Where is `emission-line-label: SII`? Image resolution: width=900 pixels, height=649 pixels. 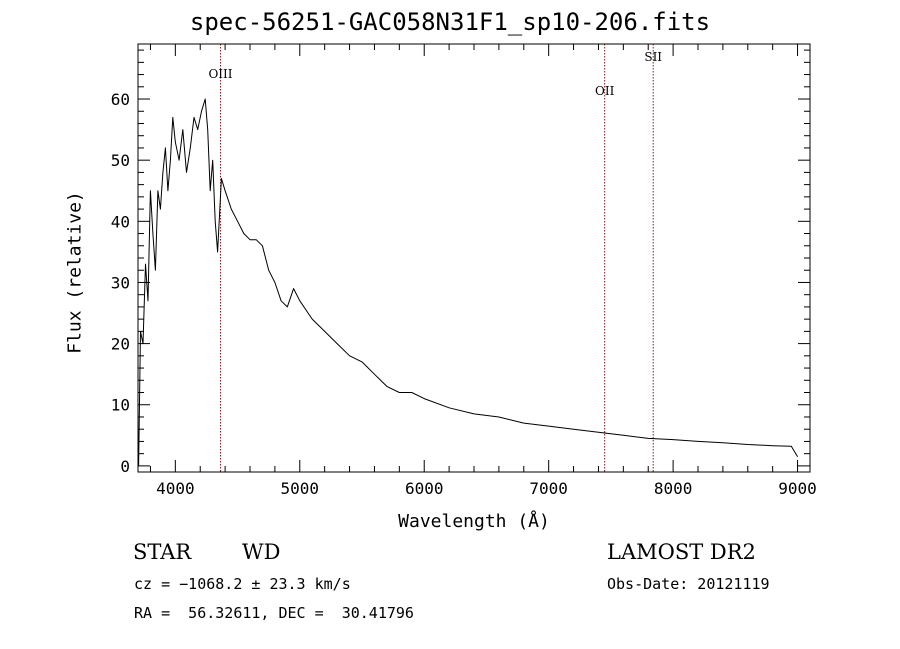
emission-line-label: SII is located at coordinates (653, 57).